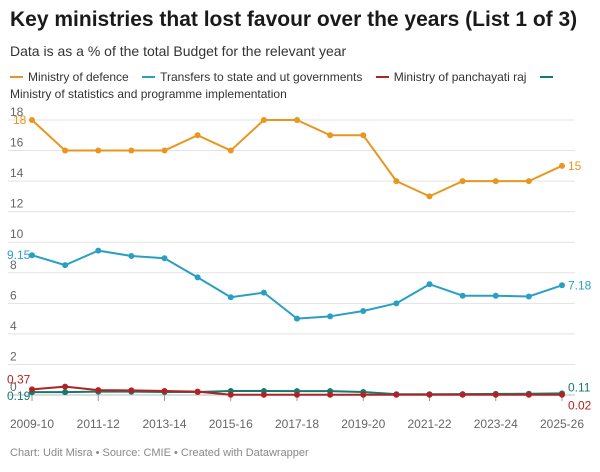 The image size is (600, 472). What do you see at coordinates (17, 112) in the screenshot?
I see `y-tick-label: 18` at bounding box center [17, 112].